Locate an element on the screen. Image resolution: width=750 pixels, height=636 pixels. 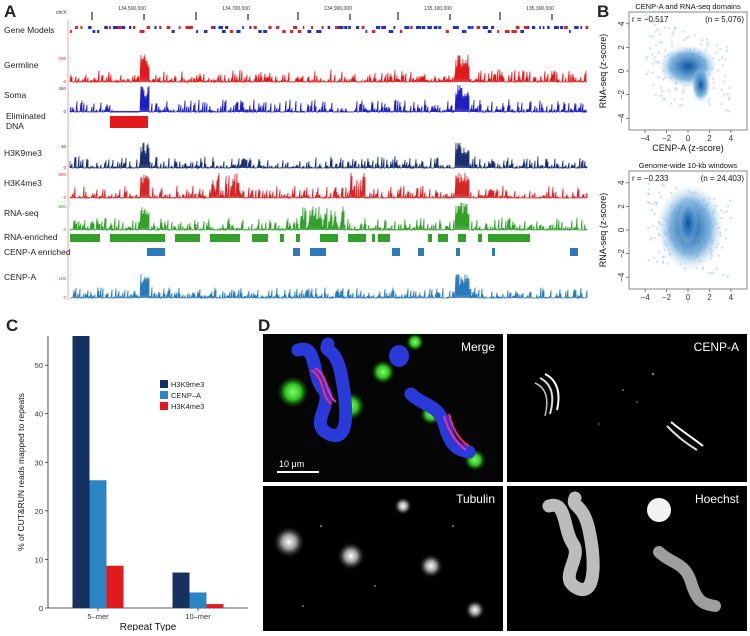
track-label: H3K9me3 is located at coordinates (23, 153).